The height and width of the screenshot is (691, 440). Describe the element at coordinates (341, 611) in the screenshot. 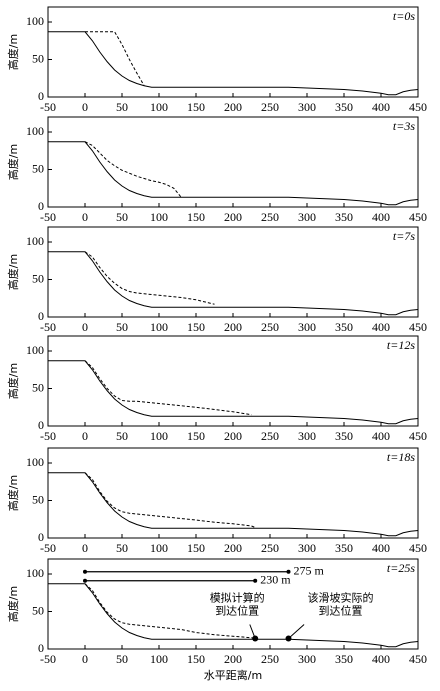

I see `marker-label: 到达位置` at that location.